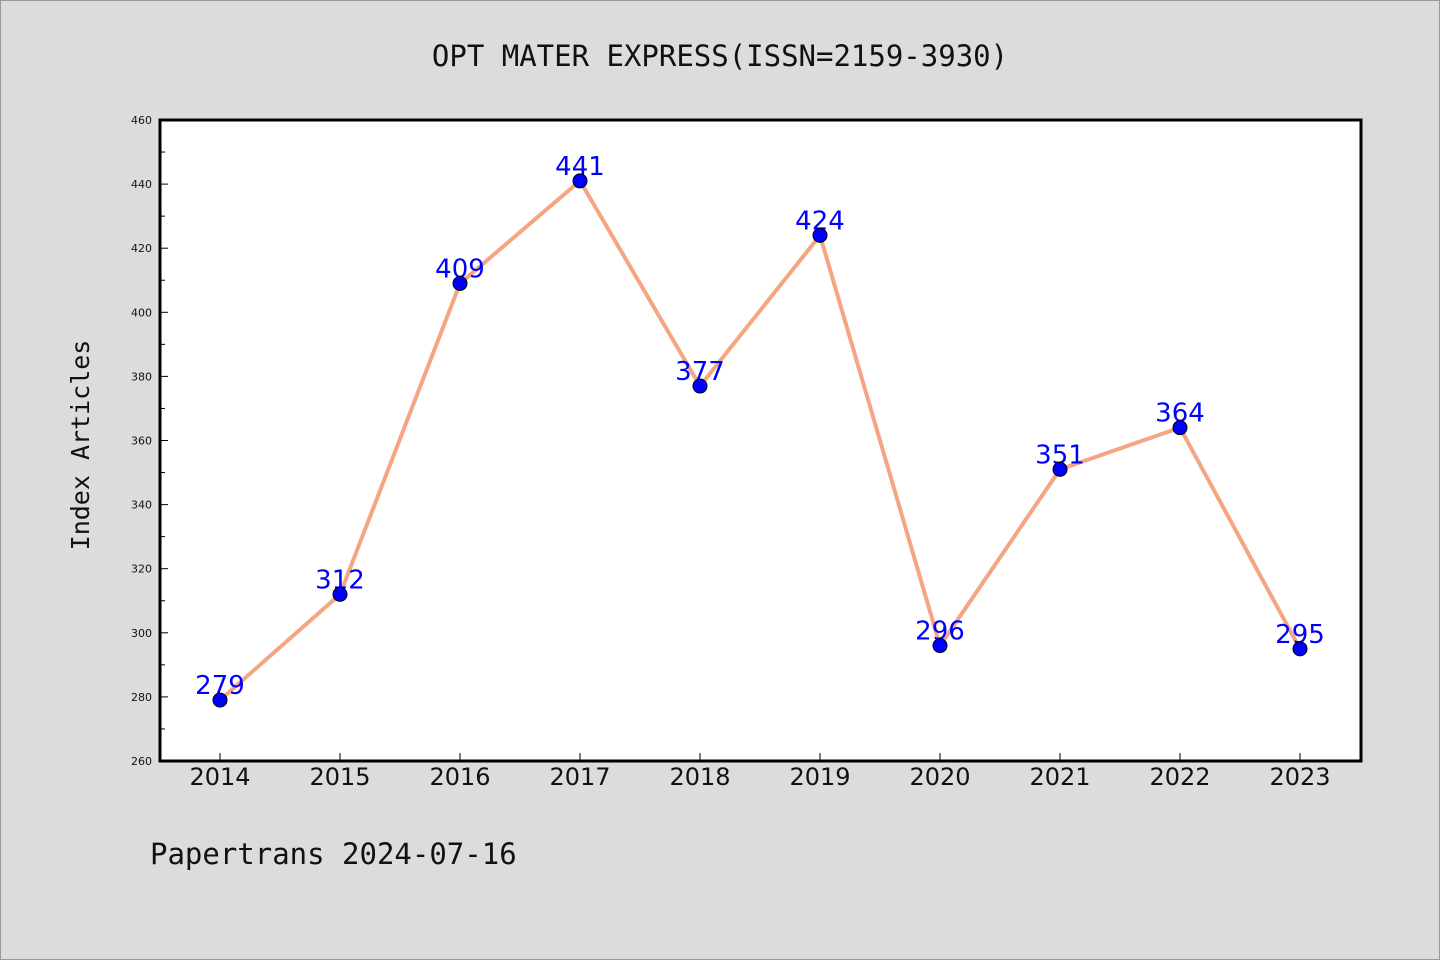  Describe the element at coordinates (219, 777) in the screenshot. I see `x-tick-label: 2014` at that location.